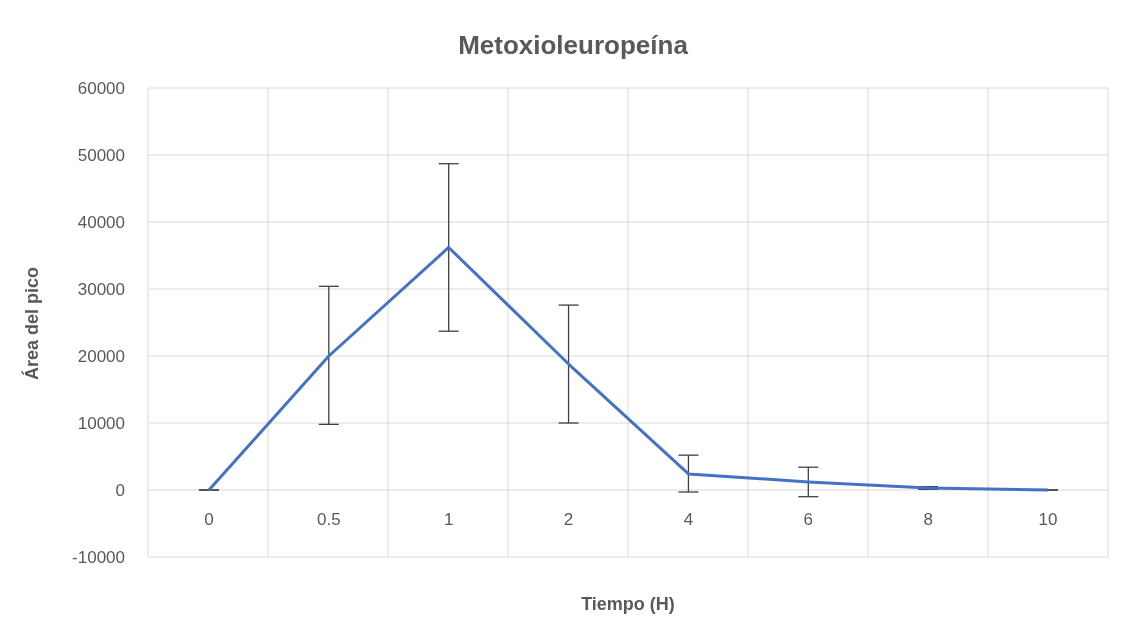 This screenshot has height=637, width=1146. What do you see at coordinates (328, 519) in the screenshot?
I see `x-tick-label: 0.5` at bounding box center [328, 519].